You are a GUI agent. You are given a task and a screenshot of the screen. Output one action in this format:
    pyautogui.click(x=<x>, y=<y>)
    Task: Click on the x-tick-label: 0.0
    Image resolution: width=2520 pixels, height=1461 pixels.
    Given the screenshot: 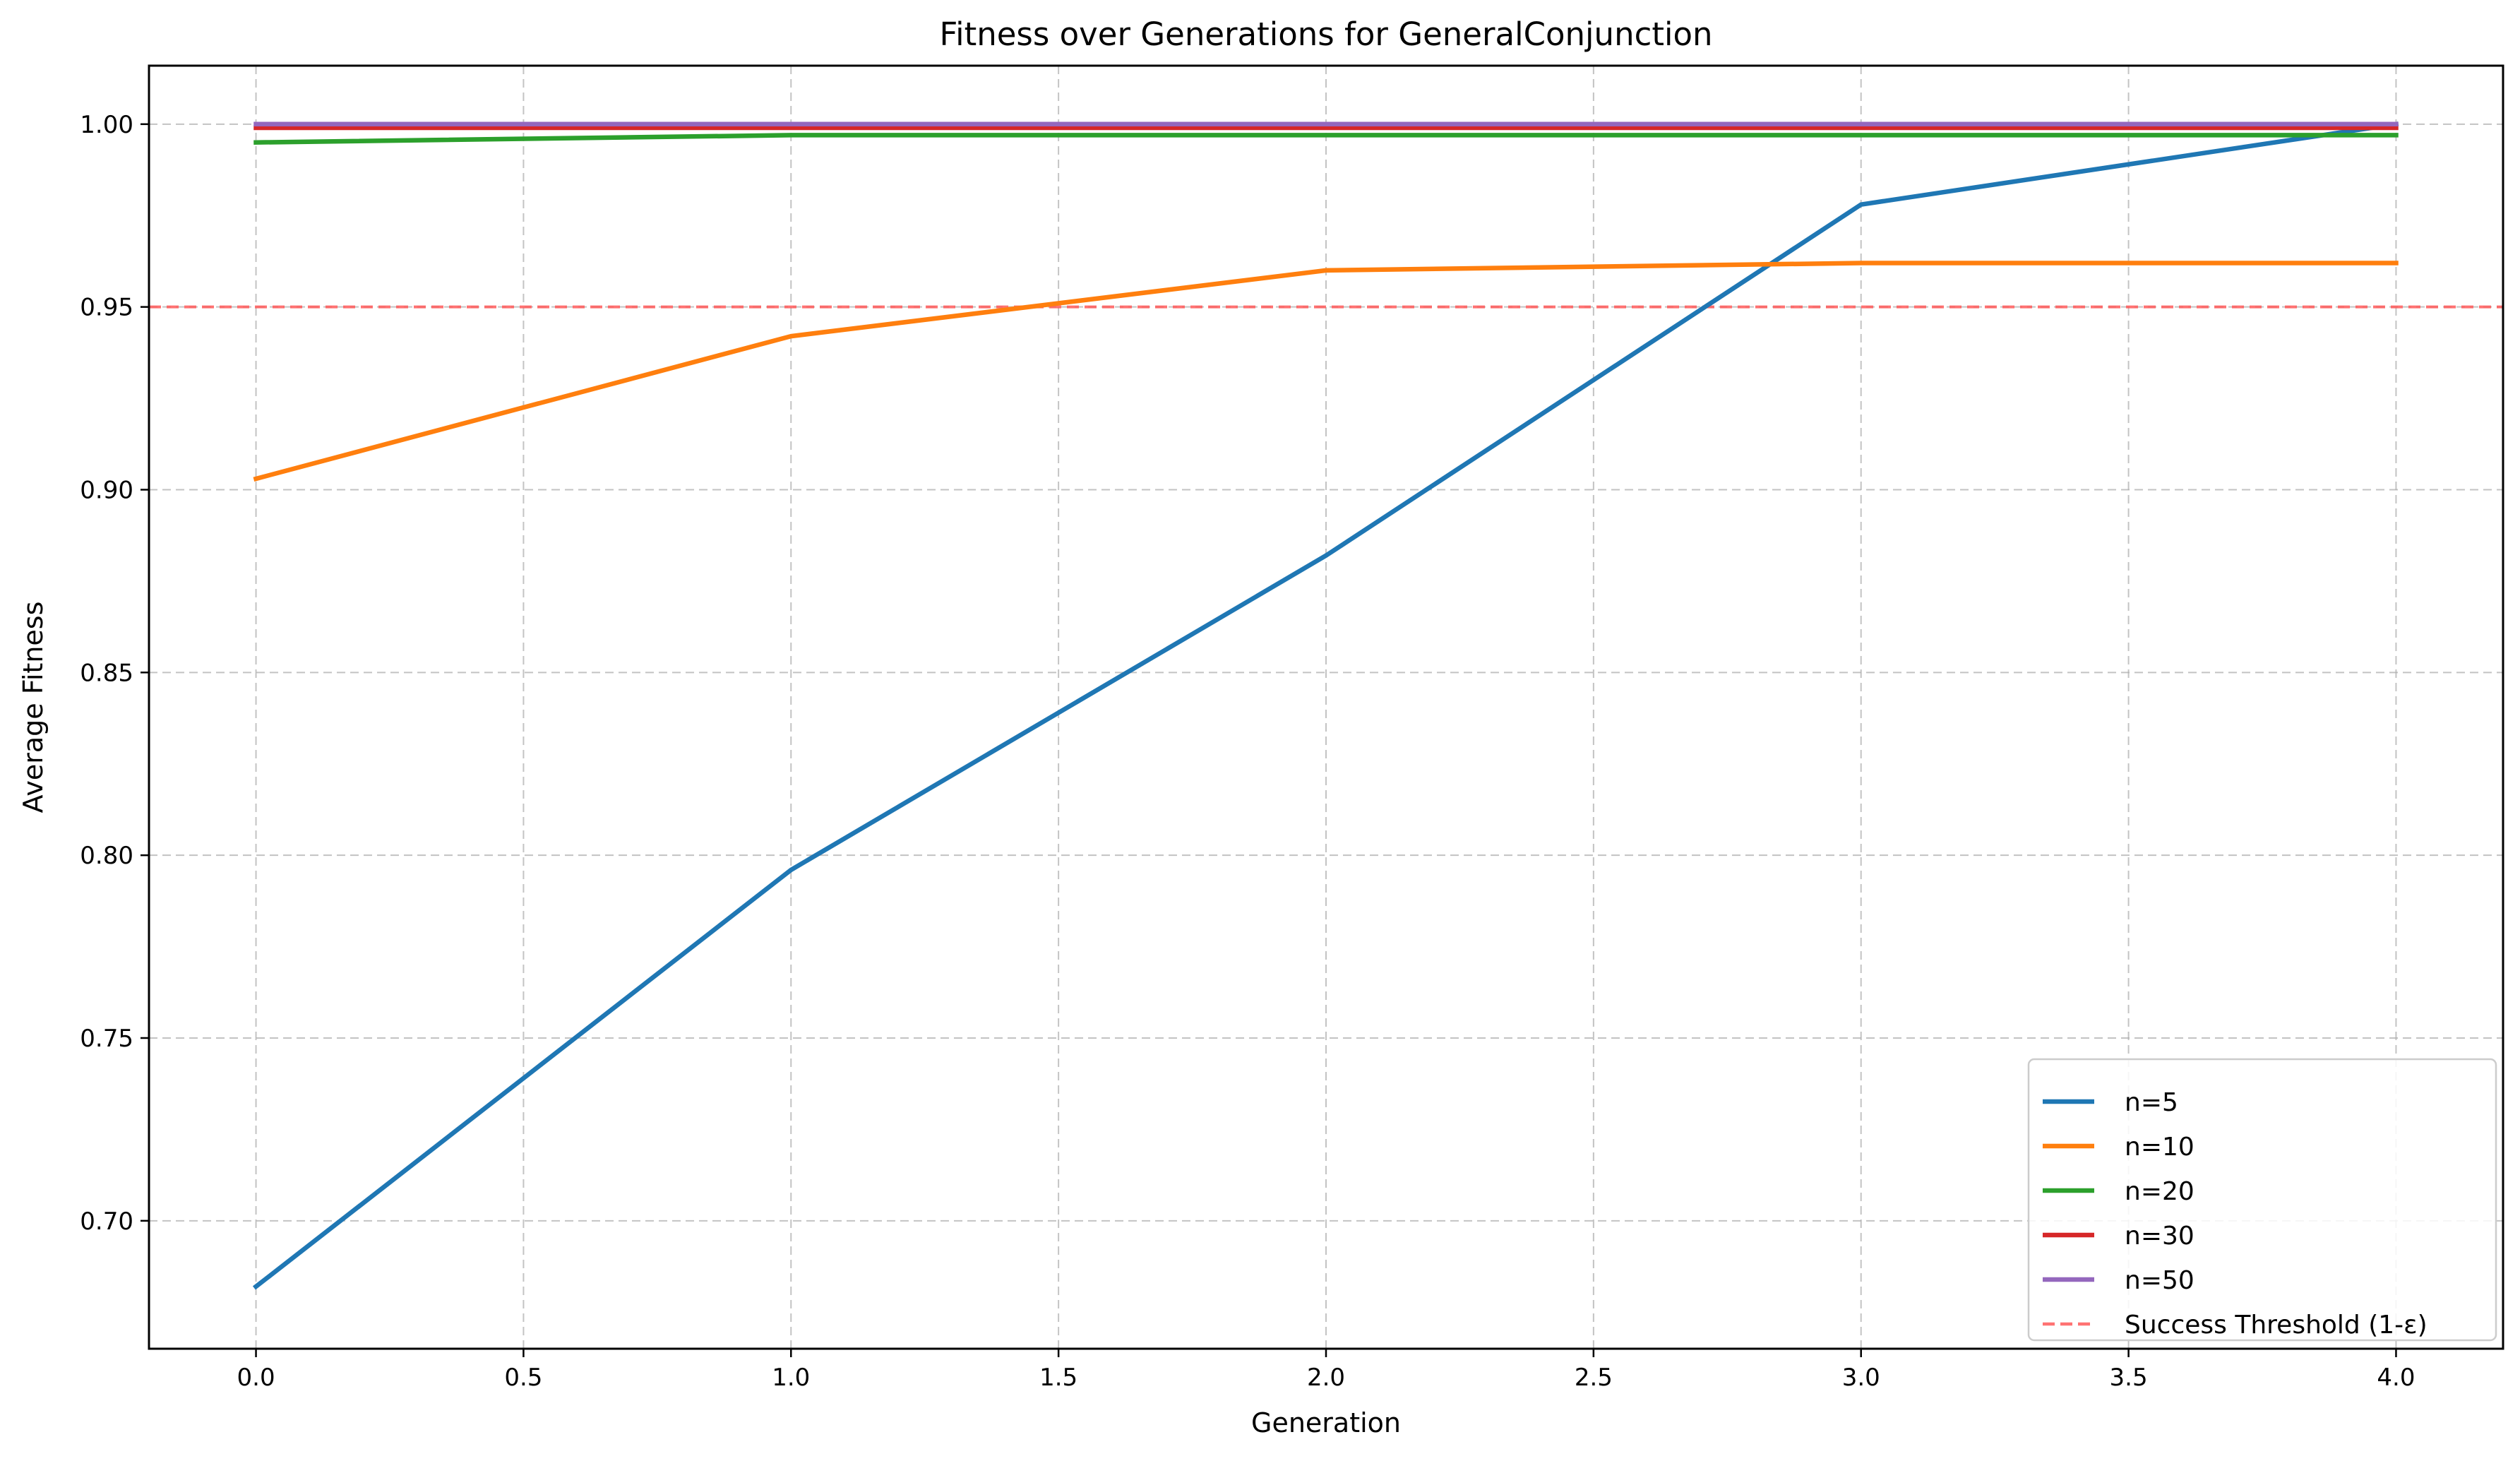 What is the action you would take?
    pyautogui.click(x=256, y=1378)
    